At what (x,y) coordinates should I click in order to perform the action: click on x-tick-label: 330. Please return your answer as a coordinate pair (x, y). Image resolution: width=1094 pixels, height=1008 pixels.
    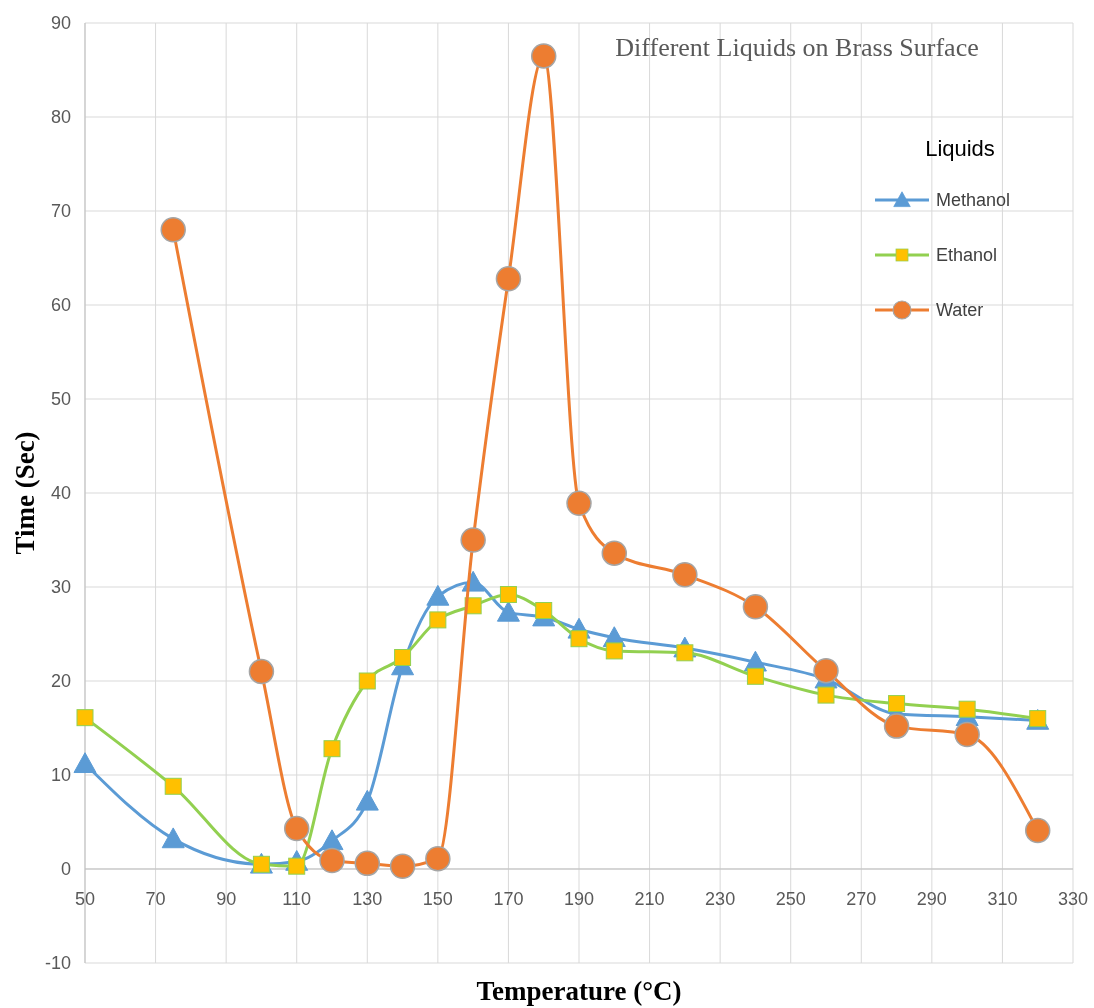
    Looking at the image, I should click on (1073, 899).